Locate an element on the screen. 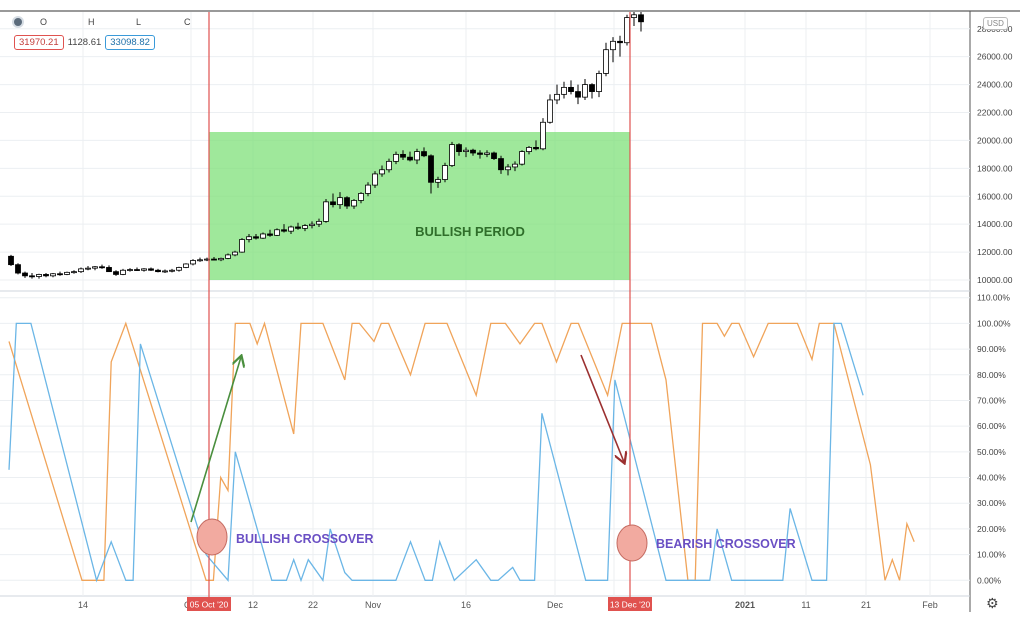 The height and width of the screenshot is (625, 1024). bullish-date-flag-bg is located at coordinates (209, 604).